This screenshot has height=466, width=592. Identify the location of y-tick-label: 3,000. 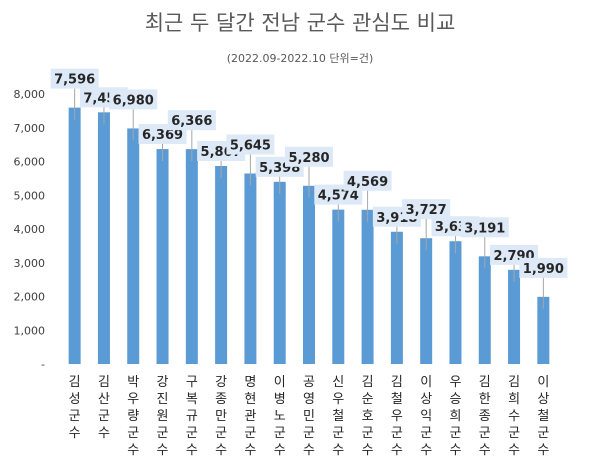
(30, 263).